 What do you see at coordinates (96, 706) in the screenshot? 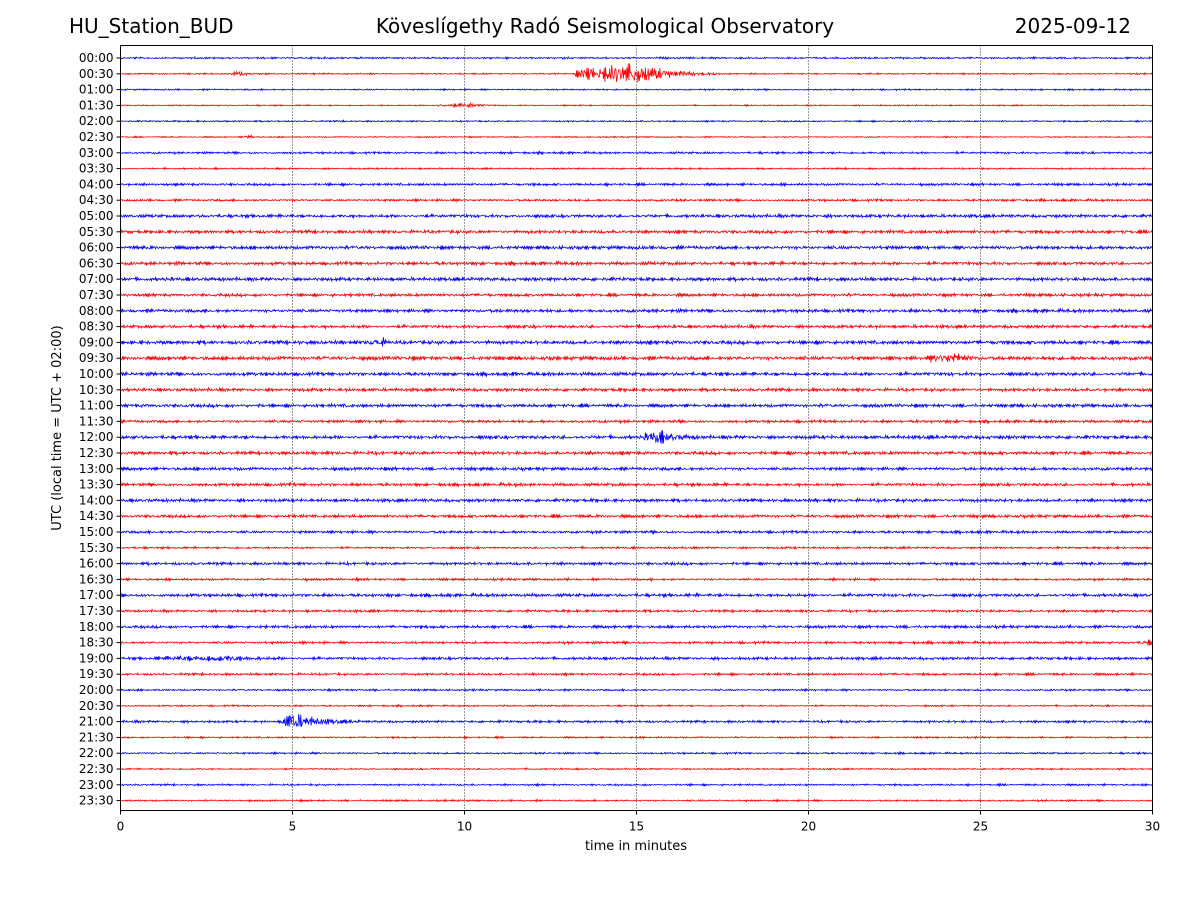
I see `y-tick-label: 20:30` at bounding box center [96, 706].